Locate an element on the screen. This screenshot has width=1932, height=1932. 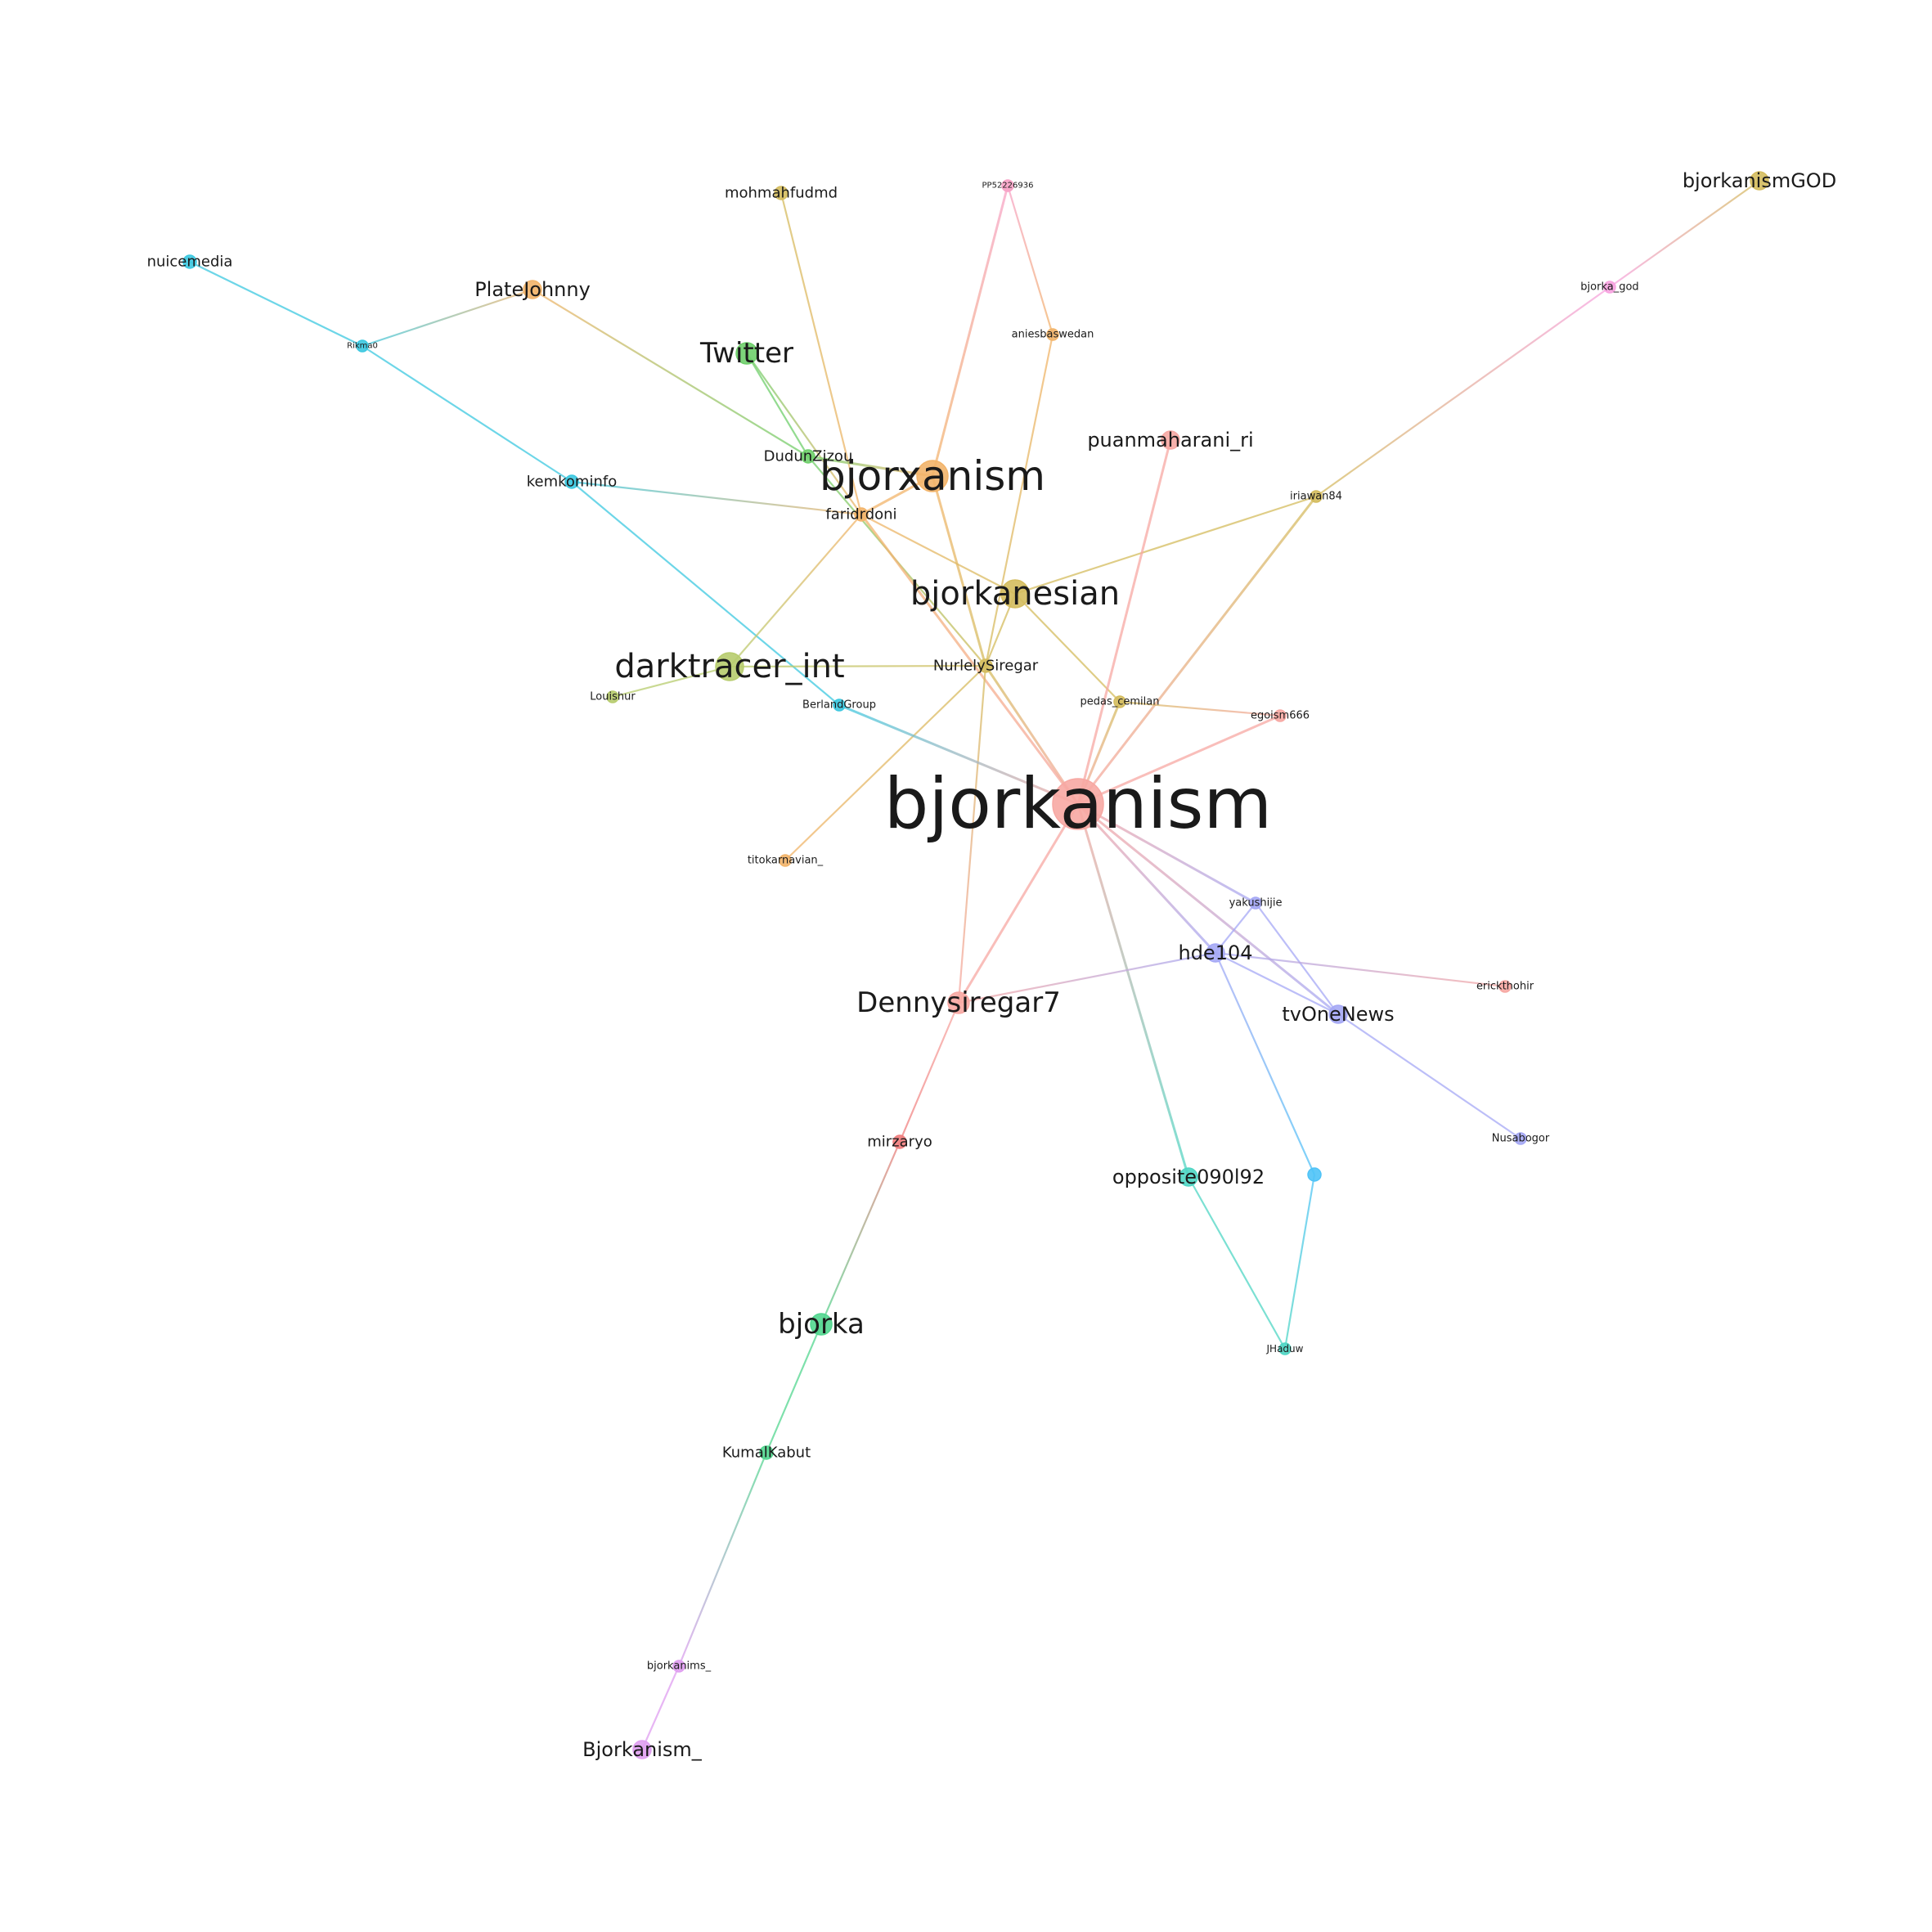
node-label-bjorkanism: bjorkanism is located at coordinates (1078, 804).